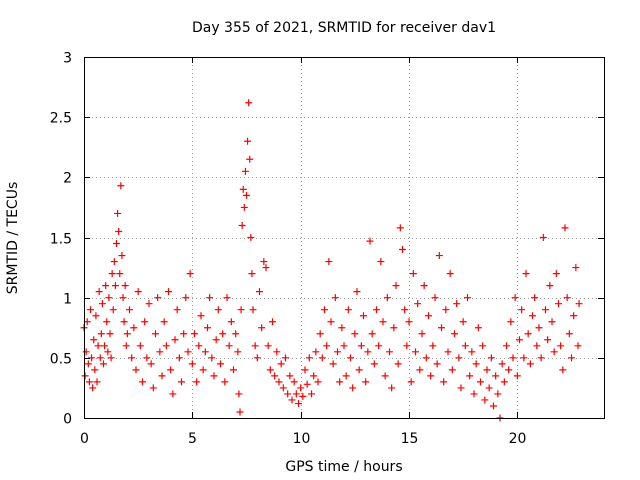 The height and width of the screenshot is (480, 640). I want to click on y-tick-label: 3, so click(67, 59).